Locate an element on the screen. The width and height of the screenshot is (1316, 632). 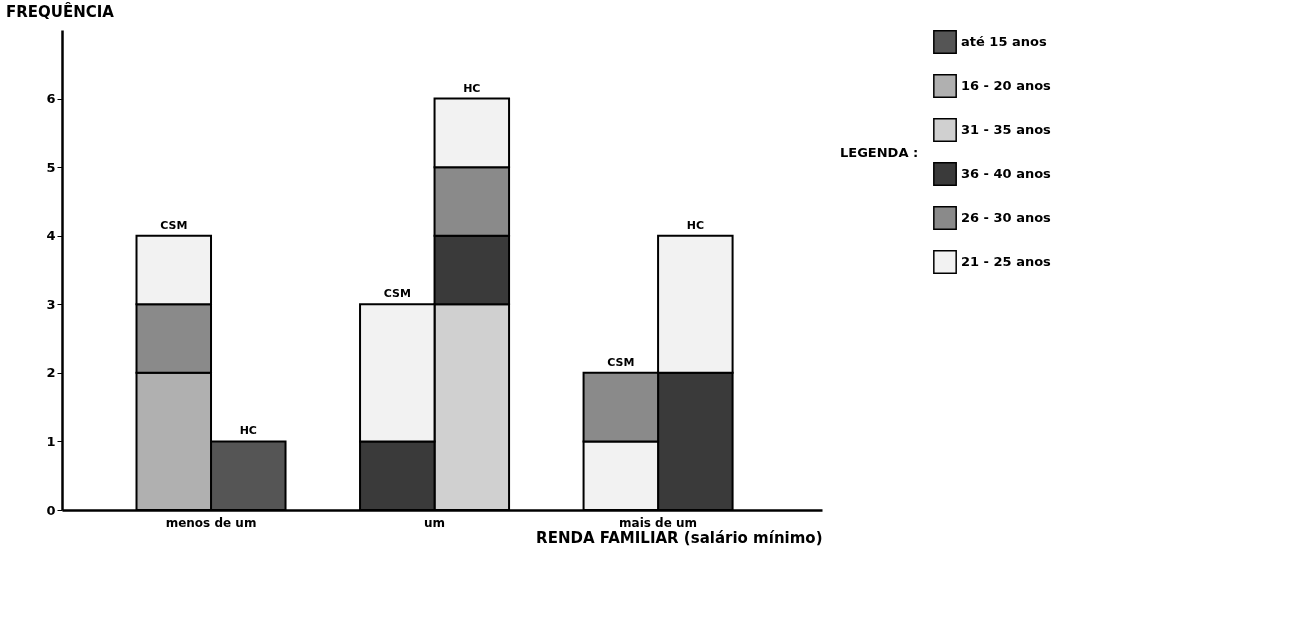
legend-label: 21 - 25 anos is located at coordinates (1006, 261).